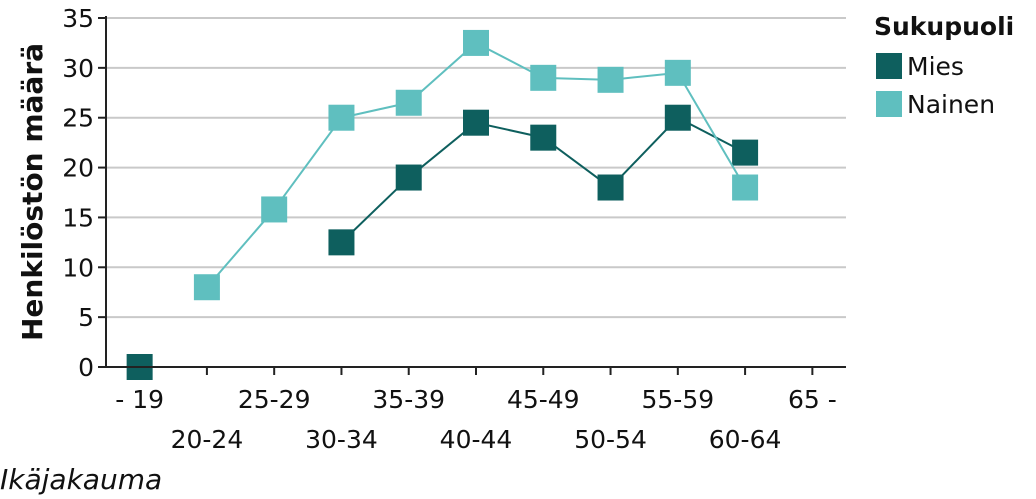  What do you see at coordinates (274, 399) in the screenshot?
I see `x-tick-label-2: 25-29` at bounding box center [274, 399].